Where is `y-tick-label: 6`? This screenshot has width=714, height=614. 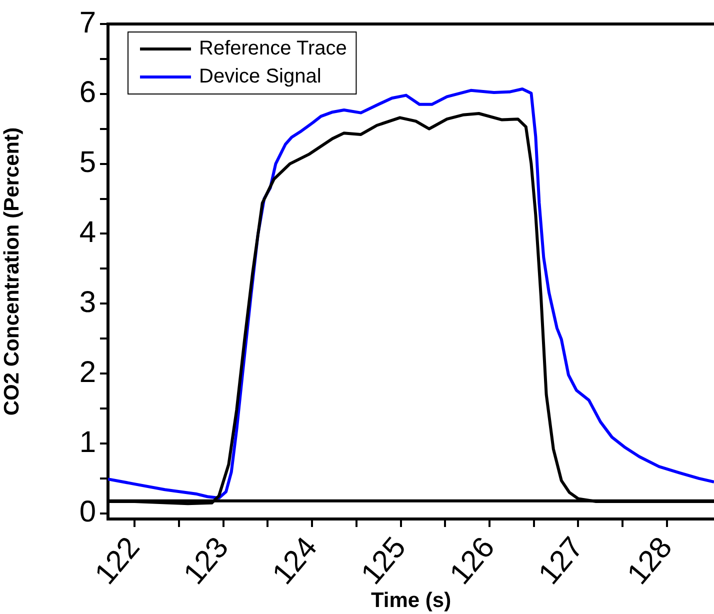 y-tick-label: 6 is located at coordinates (87, 93).